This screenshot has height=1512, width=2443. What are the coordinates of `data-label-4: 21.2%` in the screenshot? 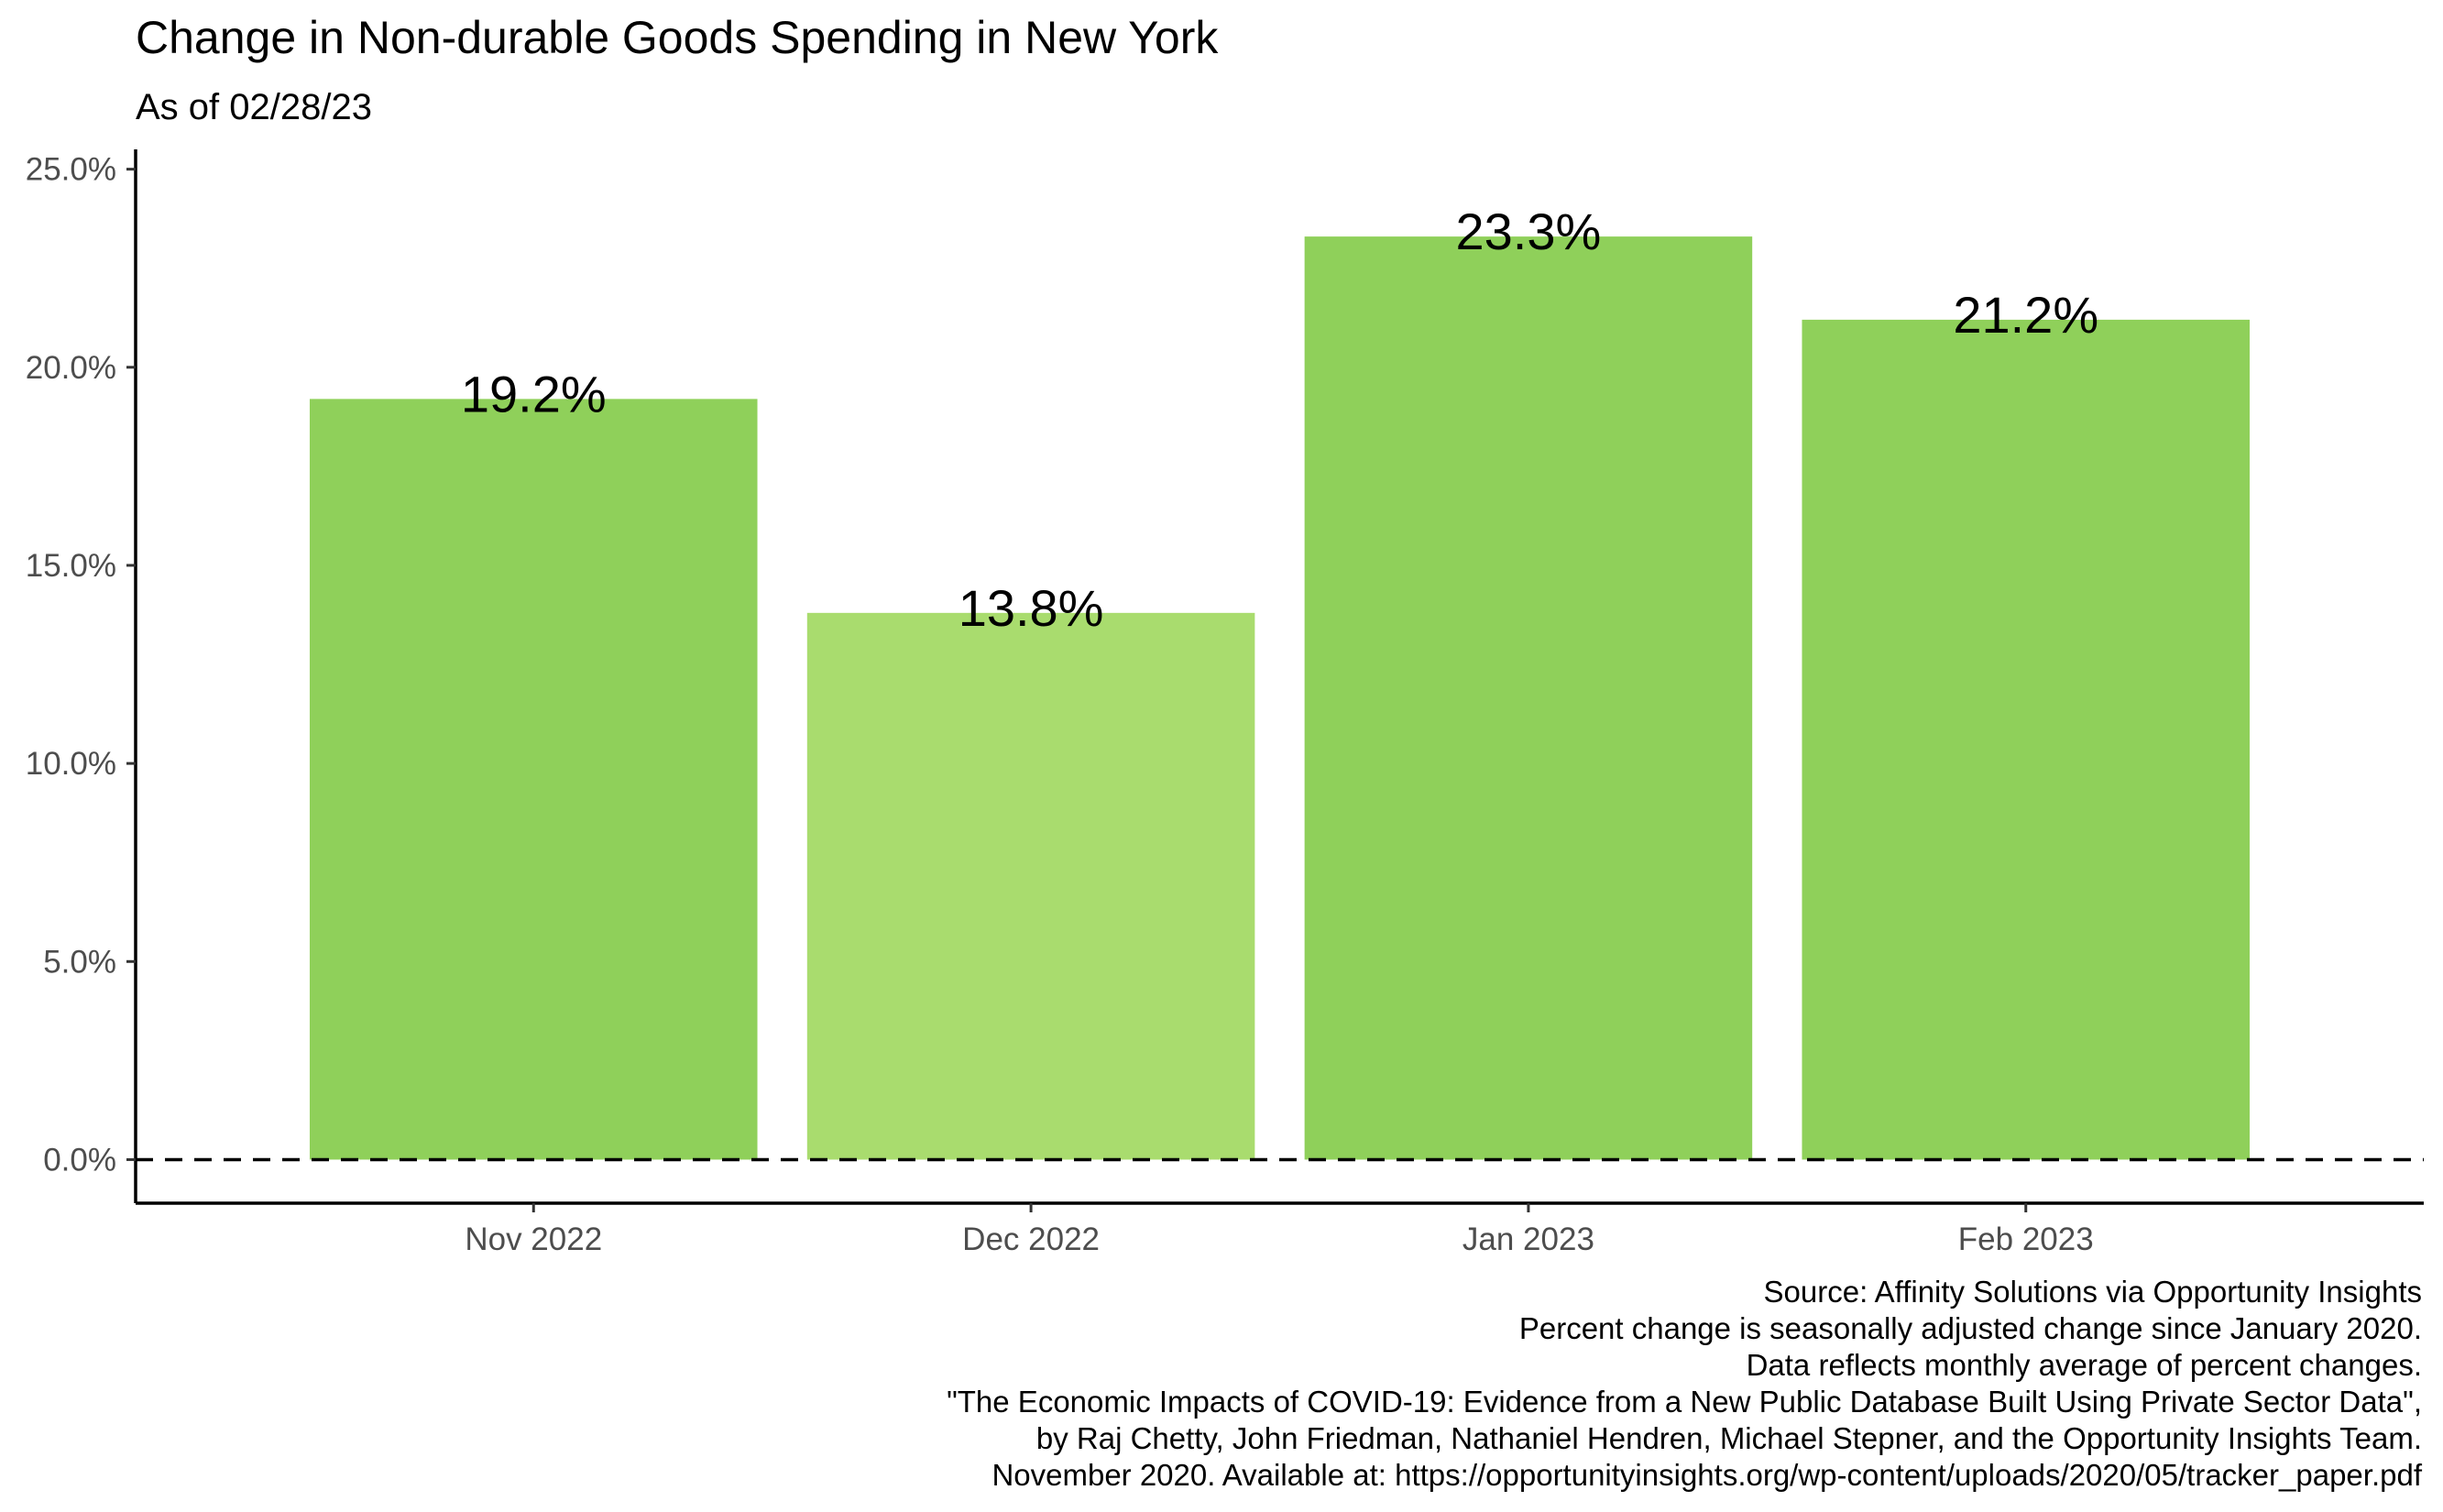 It's located at (2025, 315).